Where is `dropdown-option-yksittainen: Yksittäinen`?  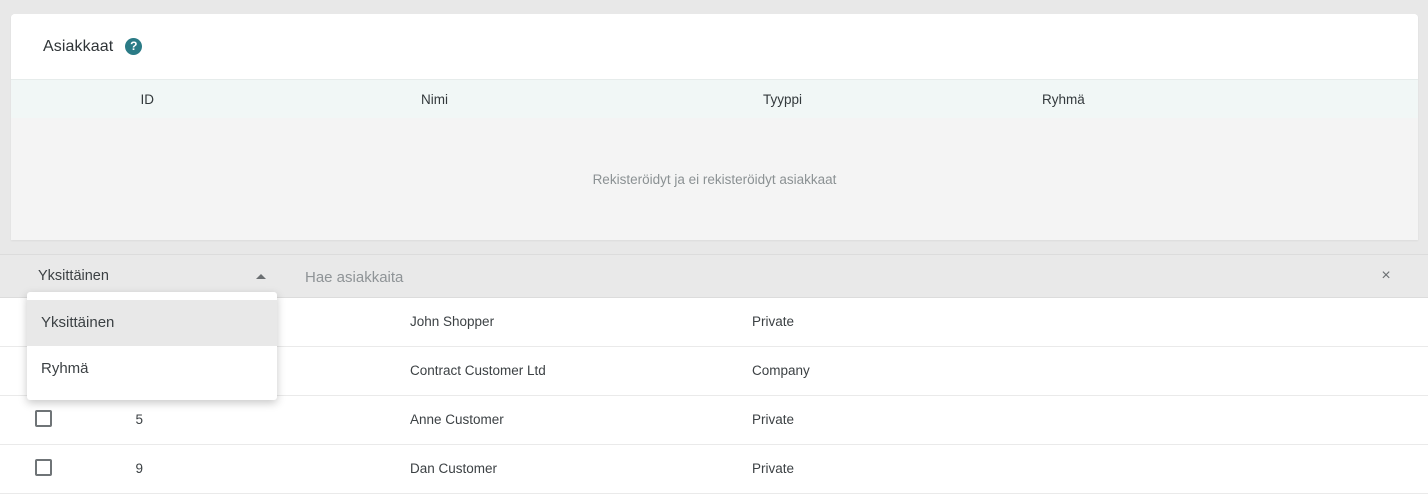
dropdown-option-yksittainen: Yksittäinen is located at coordinates (152, 323).